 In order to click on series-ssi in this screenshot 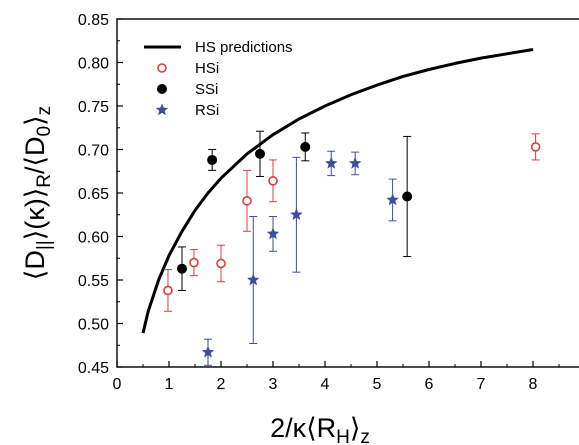, I will do `click(295, 210)`.